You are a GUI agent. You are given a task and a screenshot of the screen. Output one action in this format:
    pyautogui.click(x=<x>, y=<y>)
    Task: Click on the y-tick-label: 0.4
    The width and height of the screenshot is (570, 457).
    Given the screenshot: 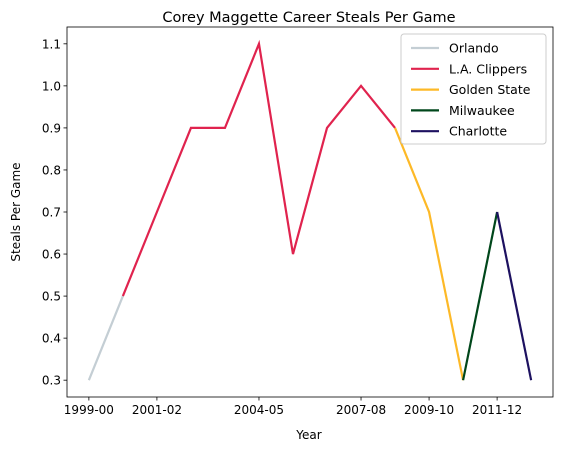 What is the action you would take?
    pyautogui.click(x=51, y=339)
    